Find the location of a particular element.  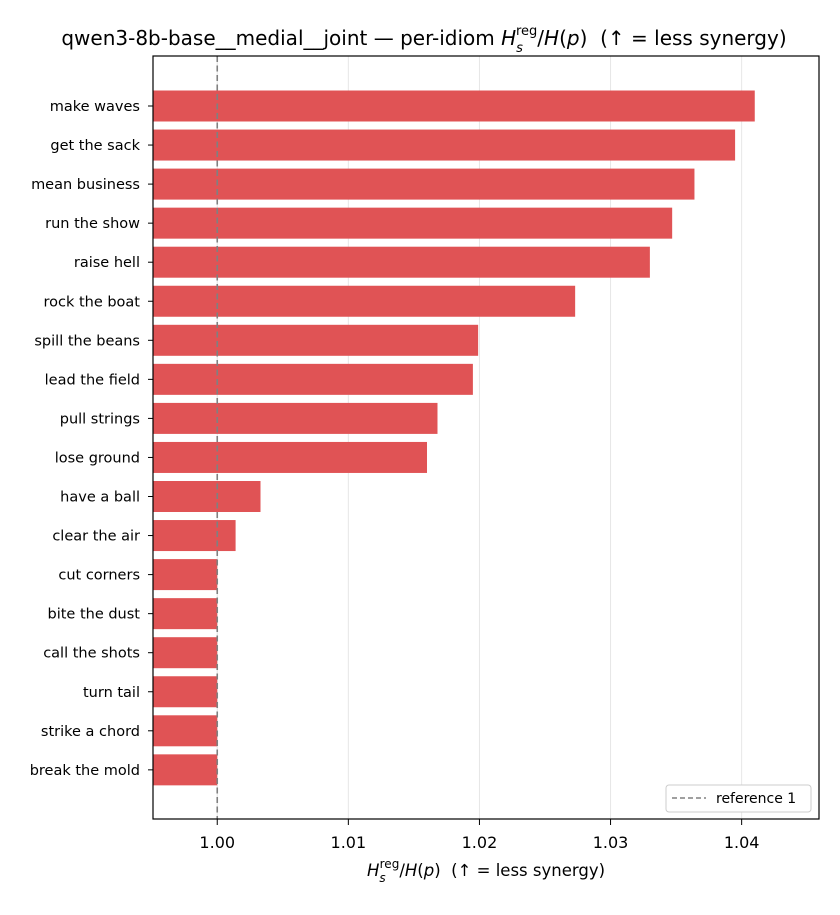

y-tick-label-run-the-show: run the show is located at coordinates (92, 224).